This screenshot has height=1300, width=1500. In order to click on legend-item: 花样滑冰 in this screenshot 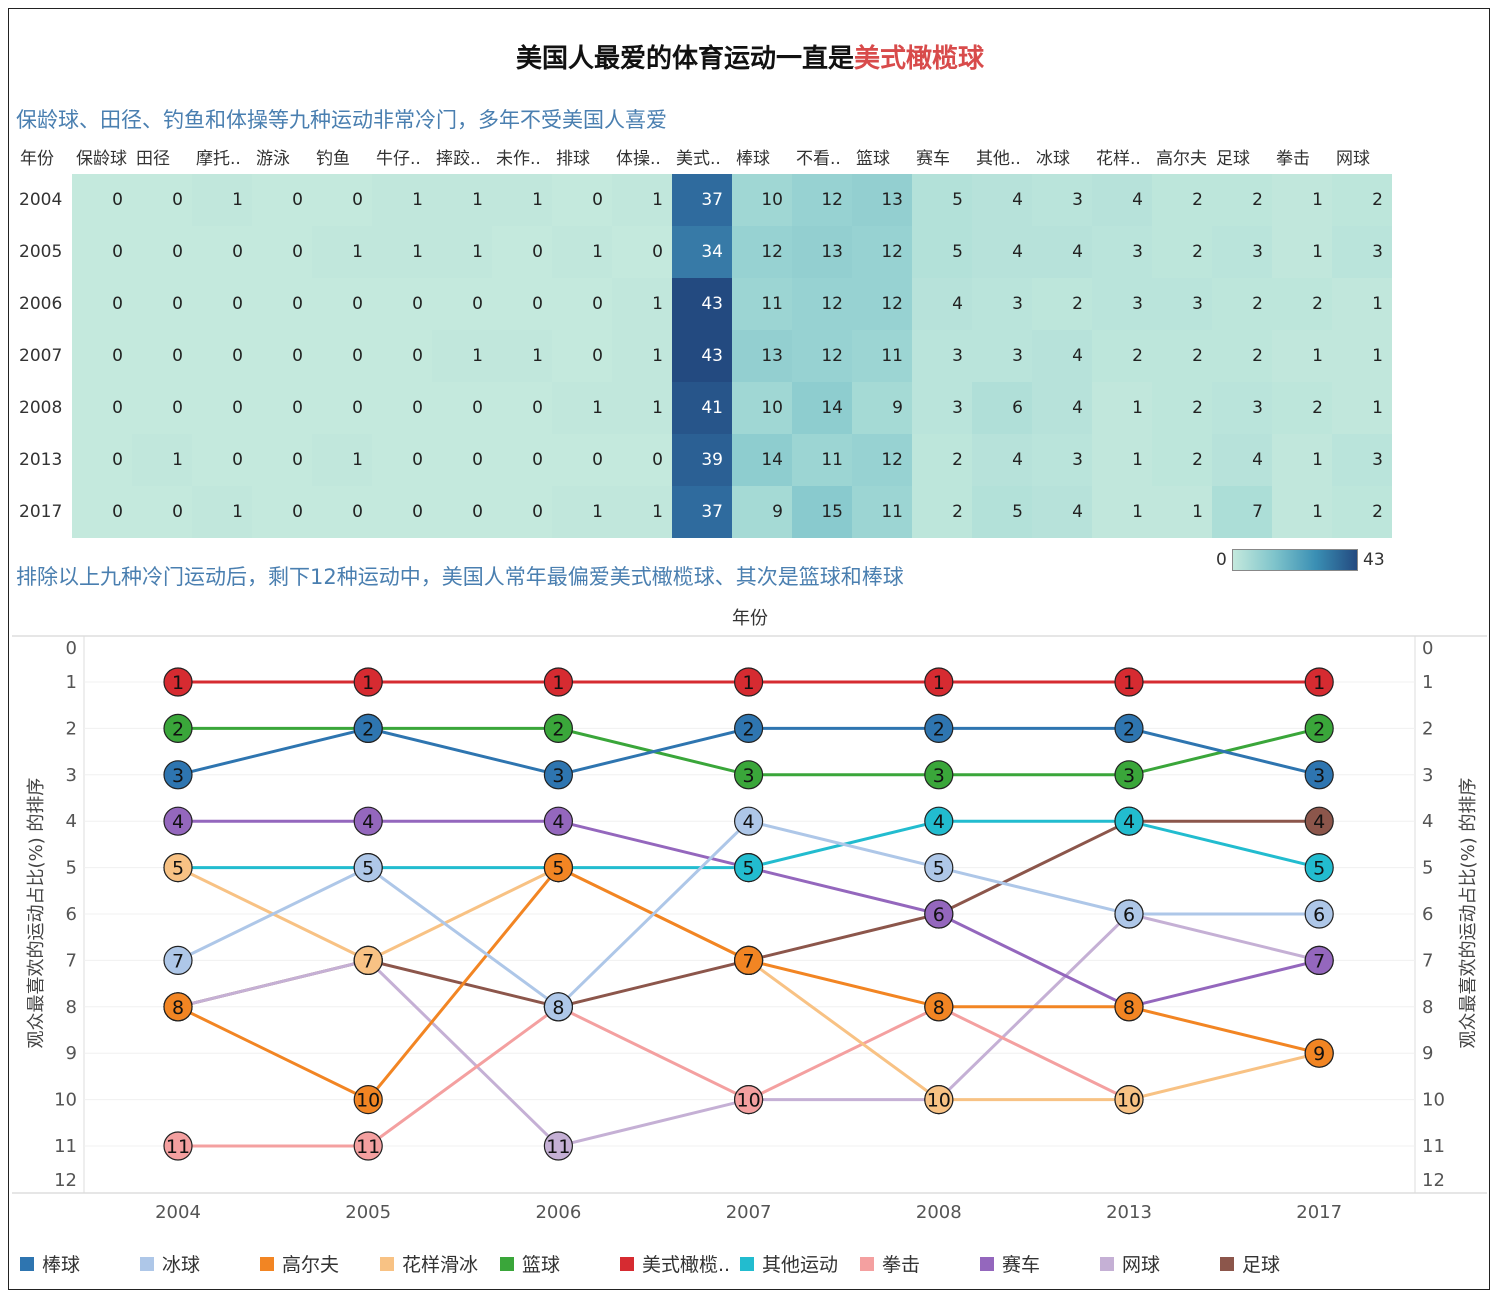, I will do `click(429, 1265)`.